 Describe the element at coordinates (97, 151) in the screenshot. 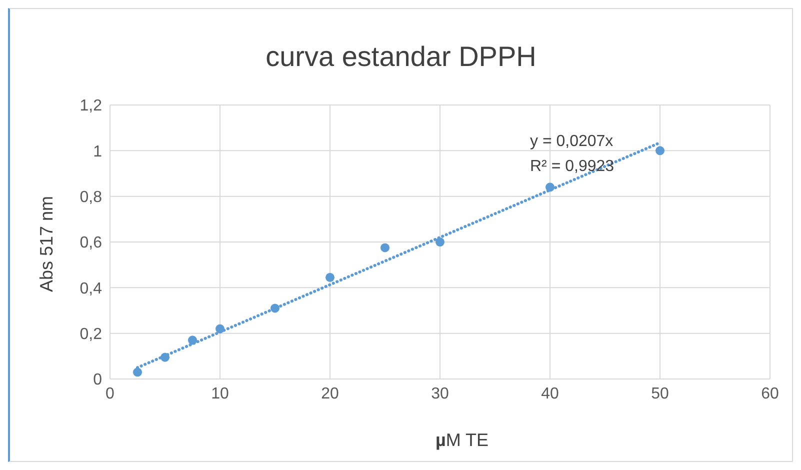

I see `y-tick-label: 1` at that location.